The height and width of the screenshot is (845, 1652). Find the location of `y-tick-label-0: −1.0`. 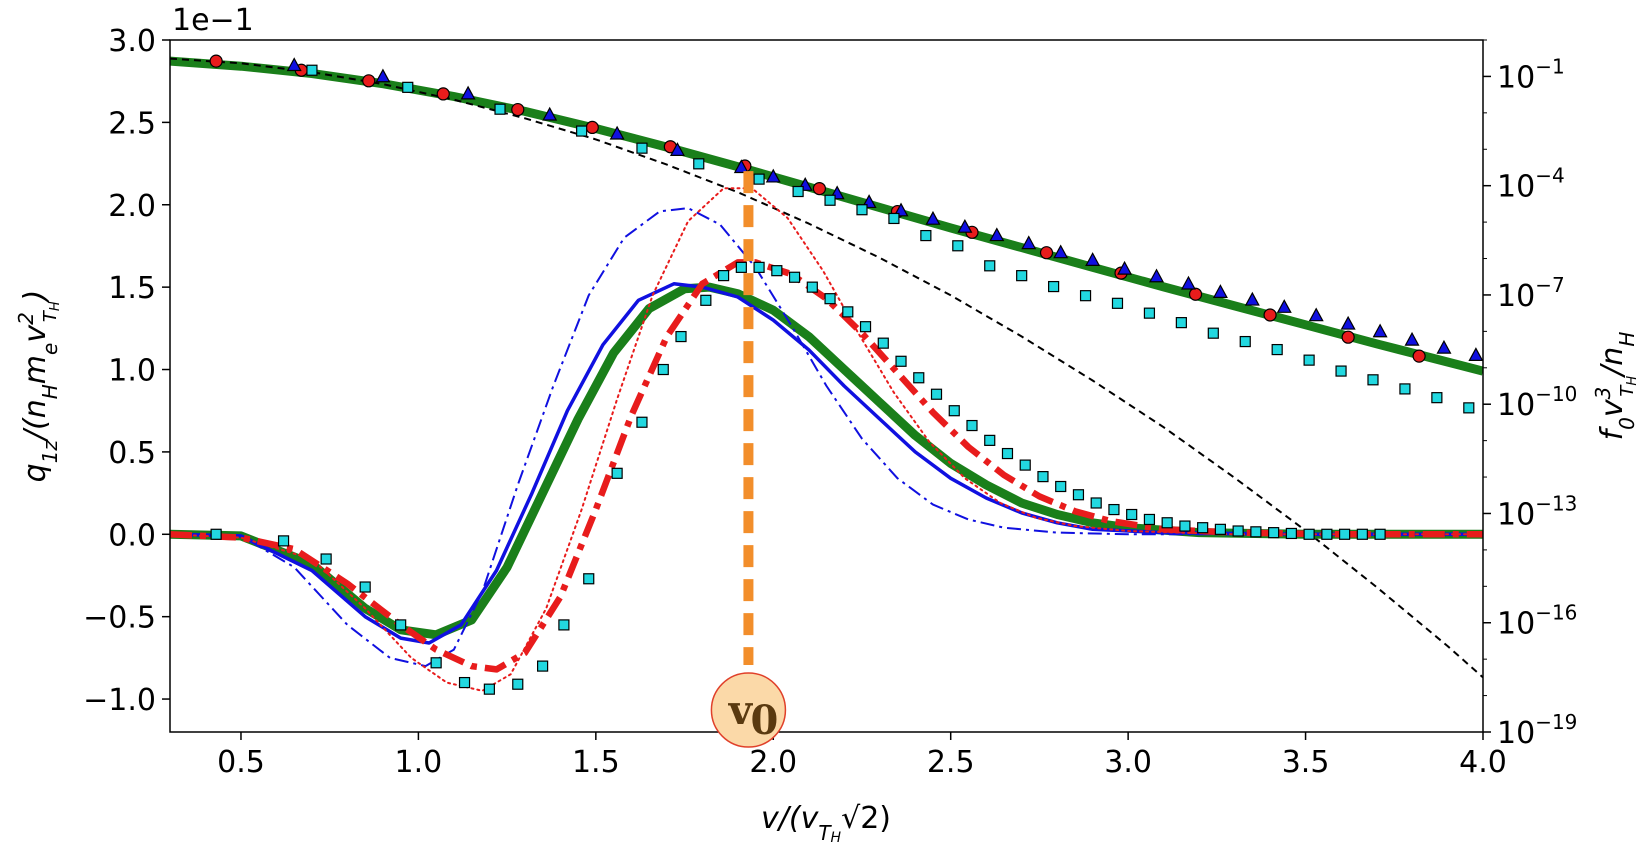

y-tick-label-0: −1.0 is located at coordinates (119, 700).